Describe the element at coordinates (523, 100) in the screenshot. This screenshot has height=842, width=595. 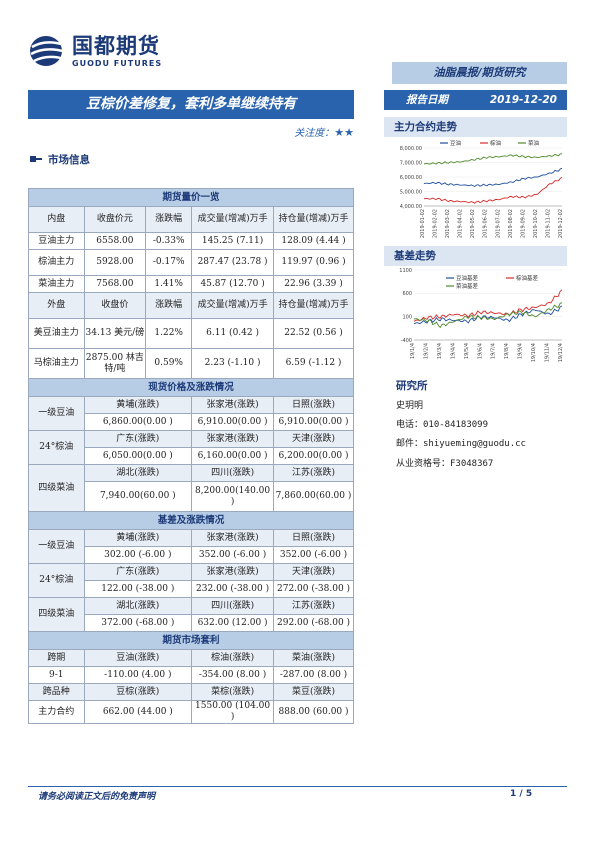
I see `date-value: 2019-12-20` at that location.